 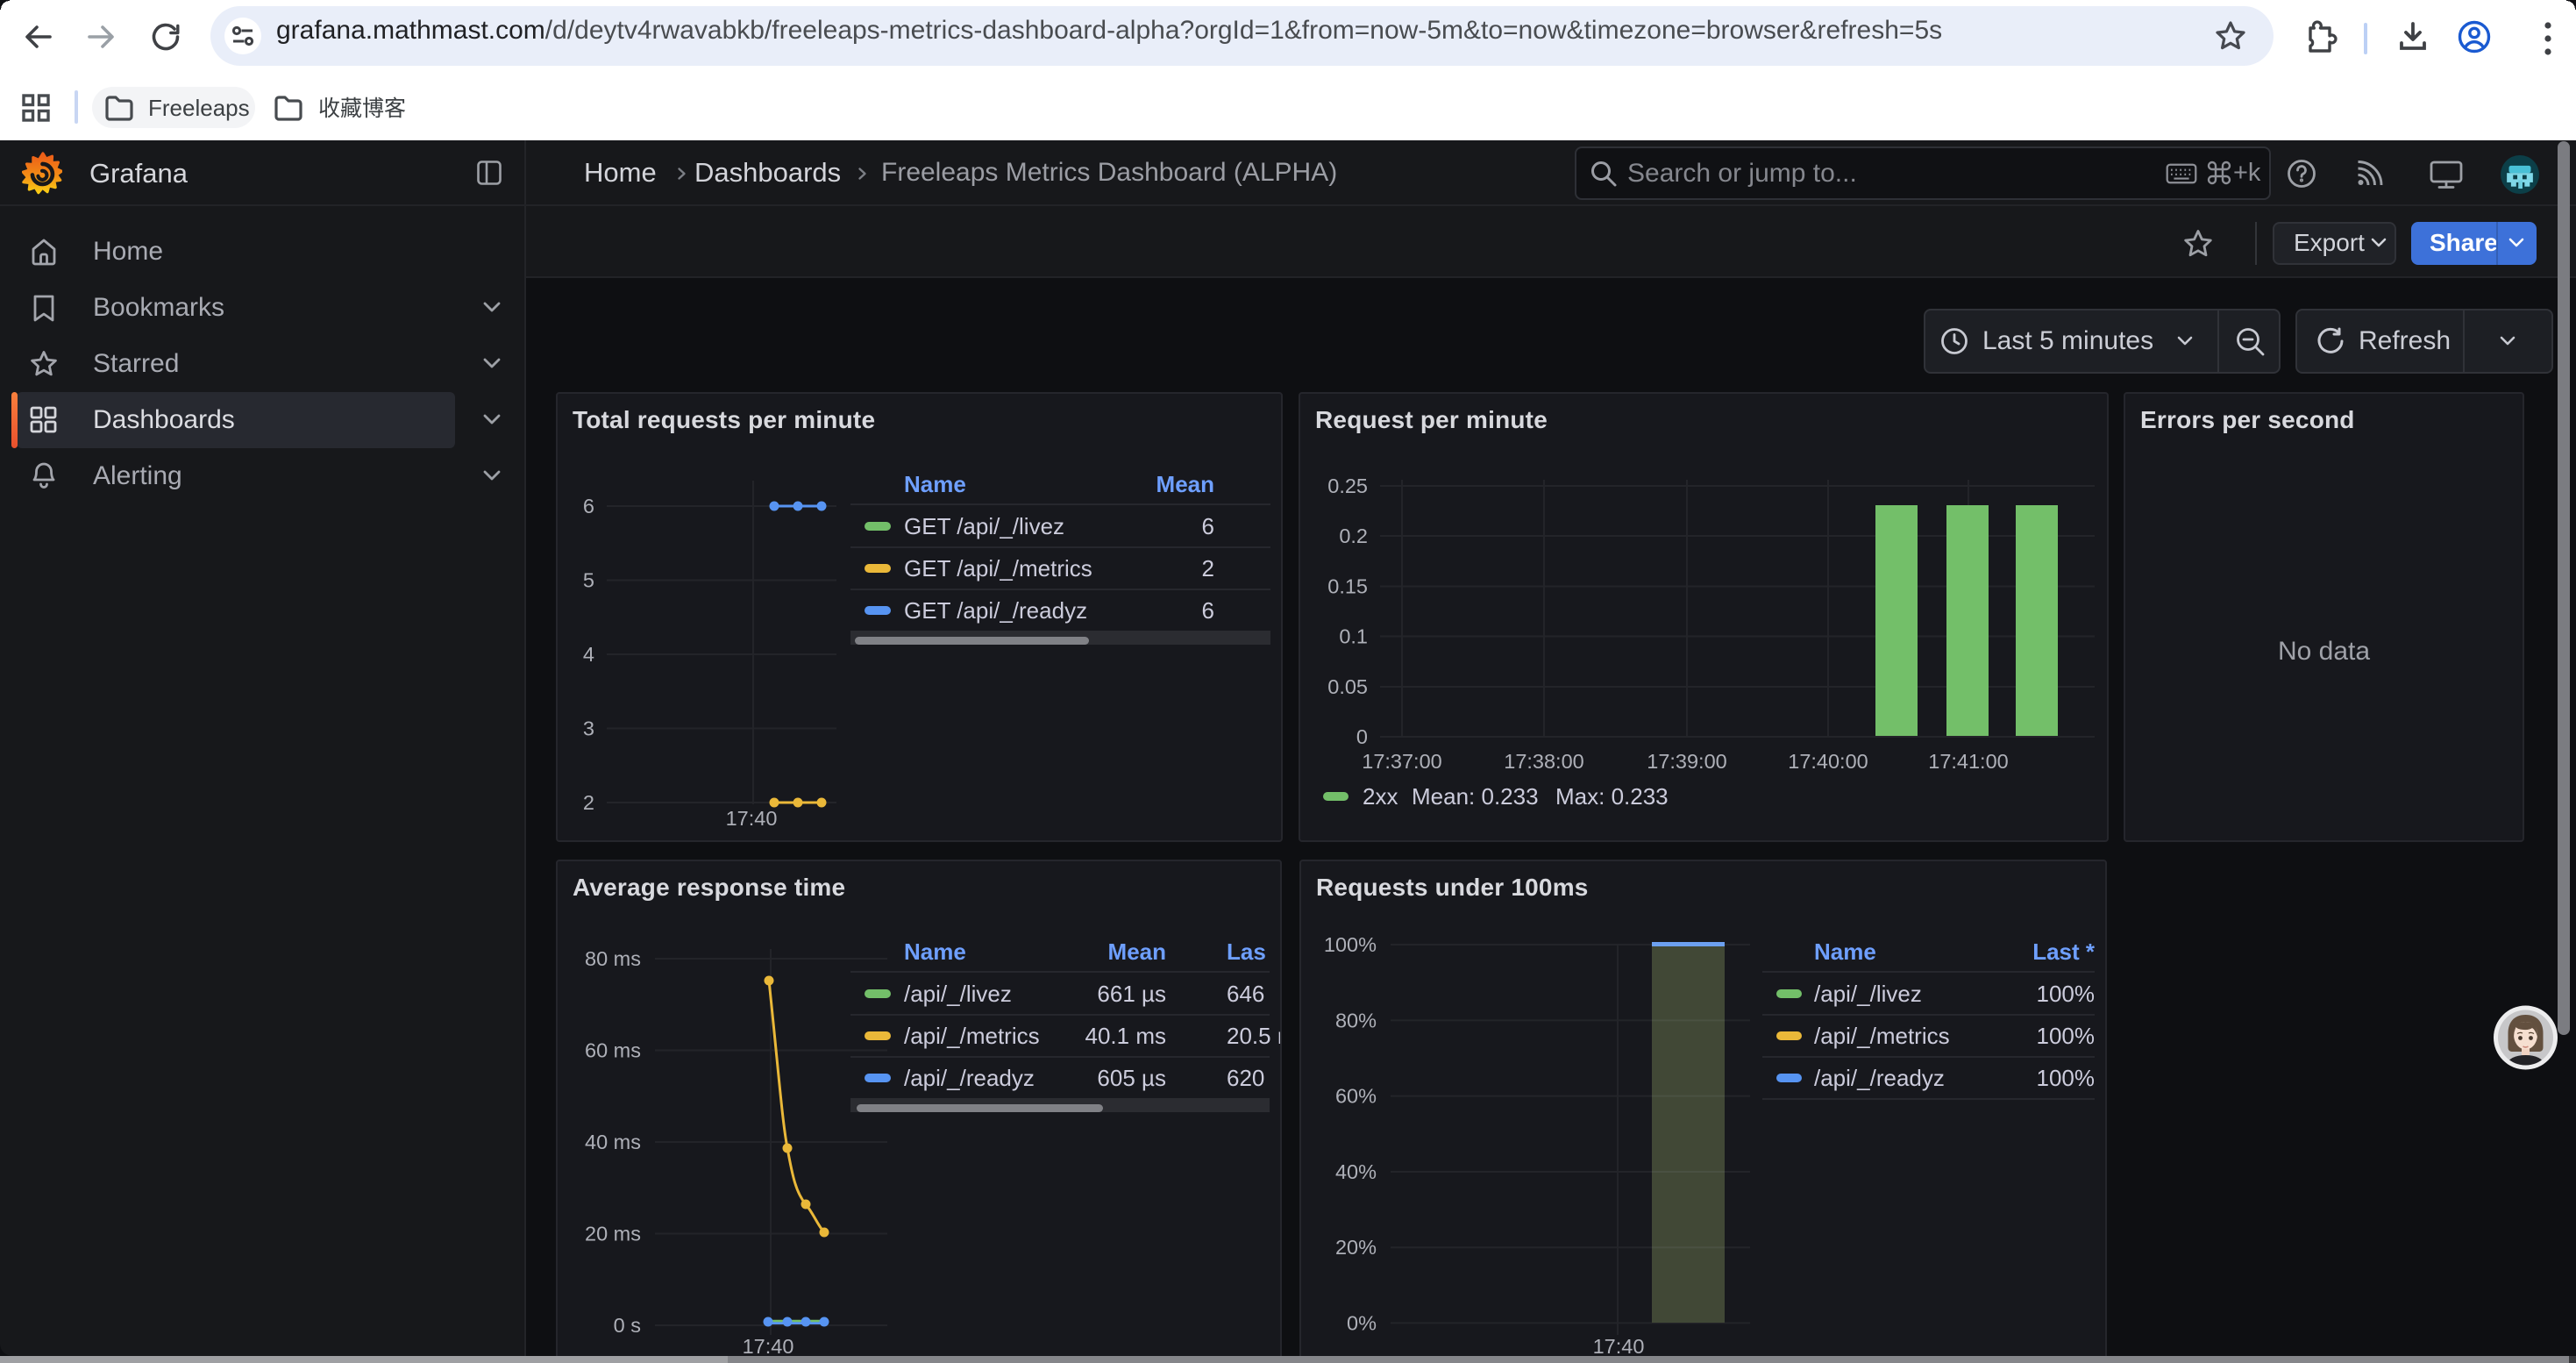 What do you see at coordinates (1362, 736) in the screenshot?
I see `svg-text: 0` at bounding box center [1362, 736].